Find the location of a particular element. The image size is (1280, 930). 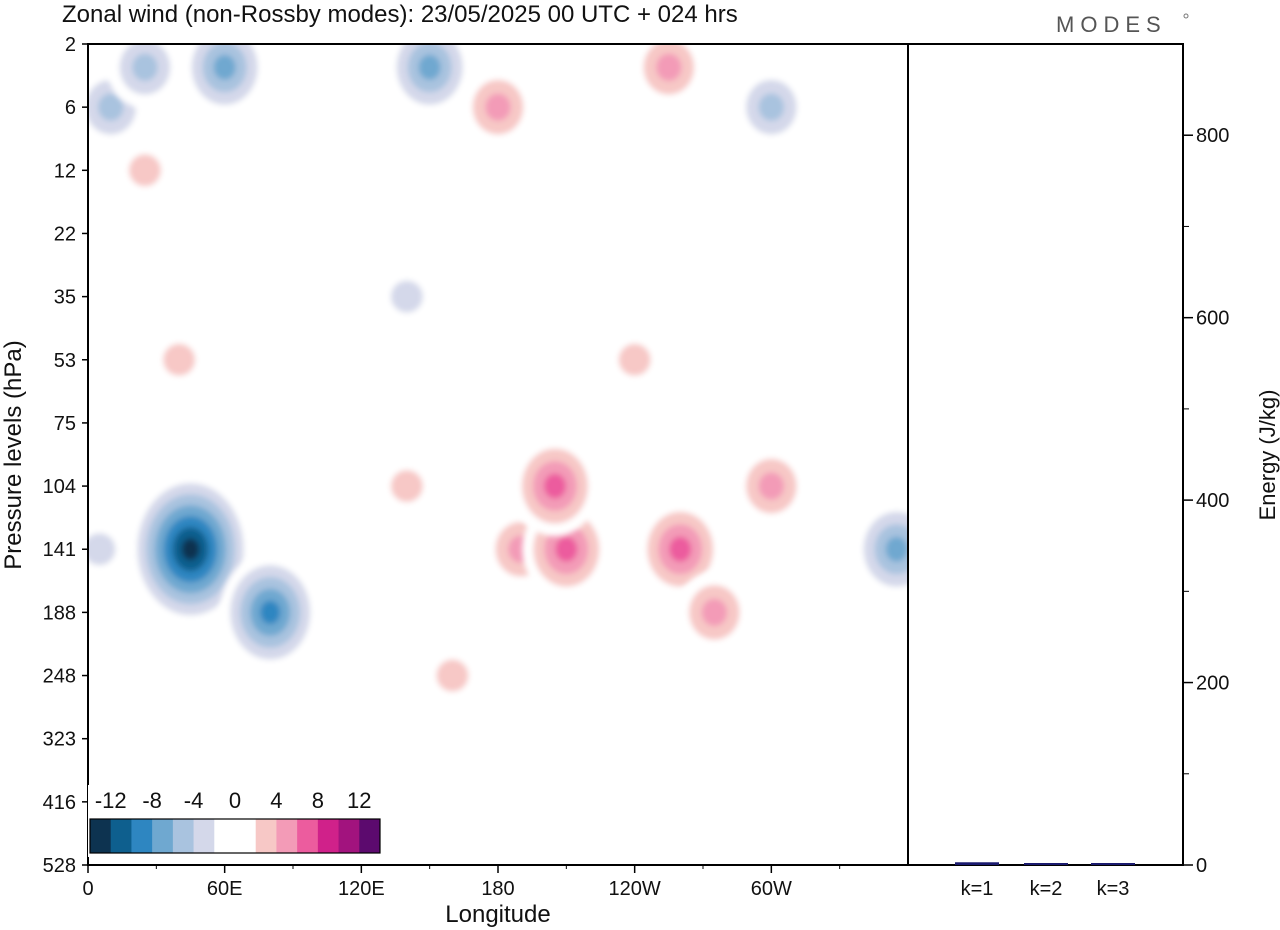

energy-axis-label: Energy (J/kg) is located at coordinates (1267, 455).